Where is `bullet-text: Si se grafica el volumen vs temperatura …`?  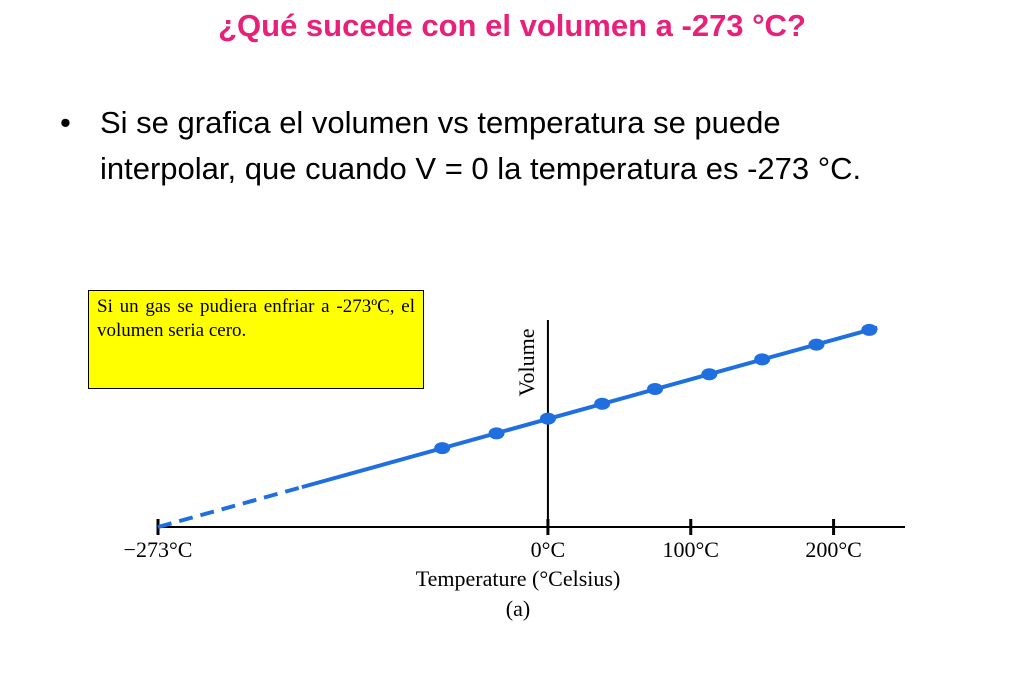 bullet-text: Si se grafica el volumen vs temperatura … is located at coordinates (481, 145).